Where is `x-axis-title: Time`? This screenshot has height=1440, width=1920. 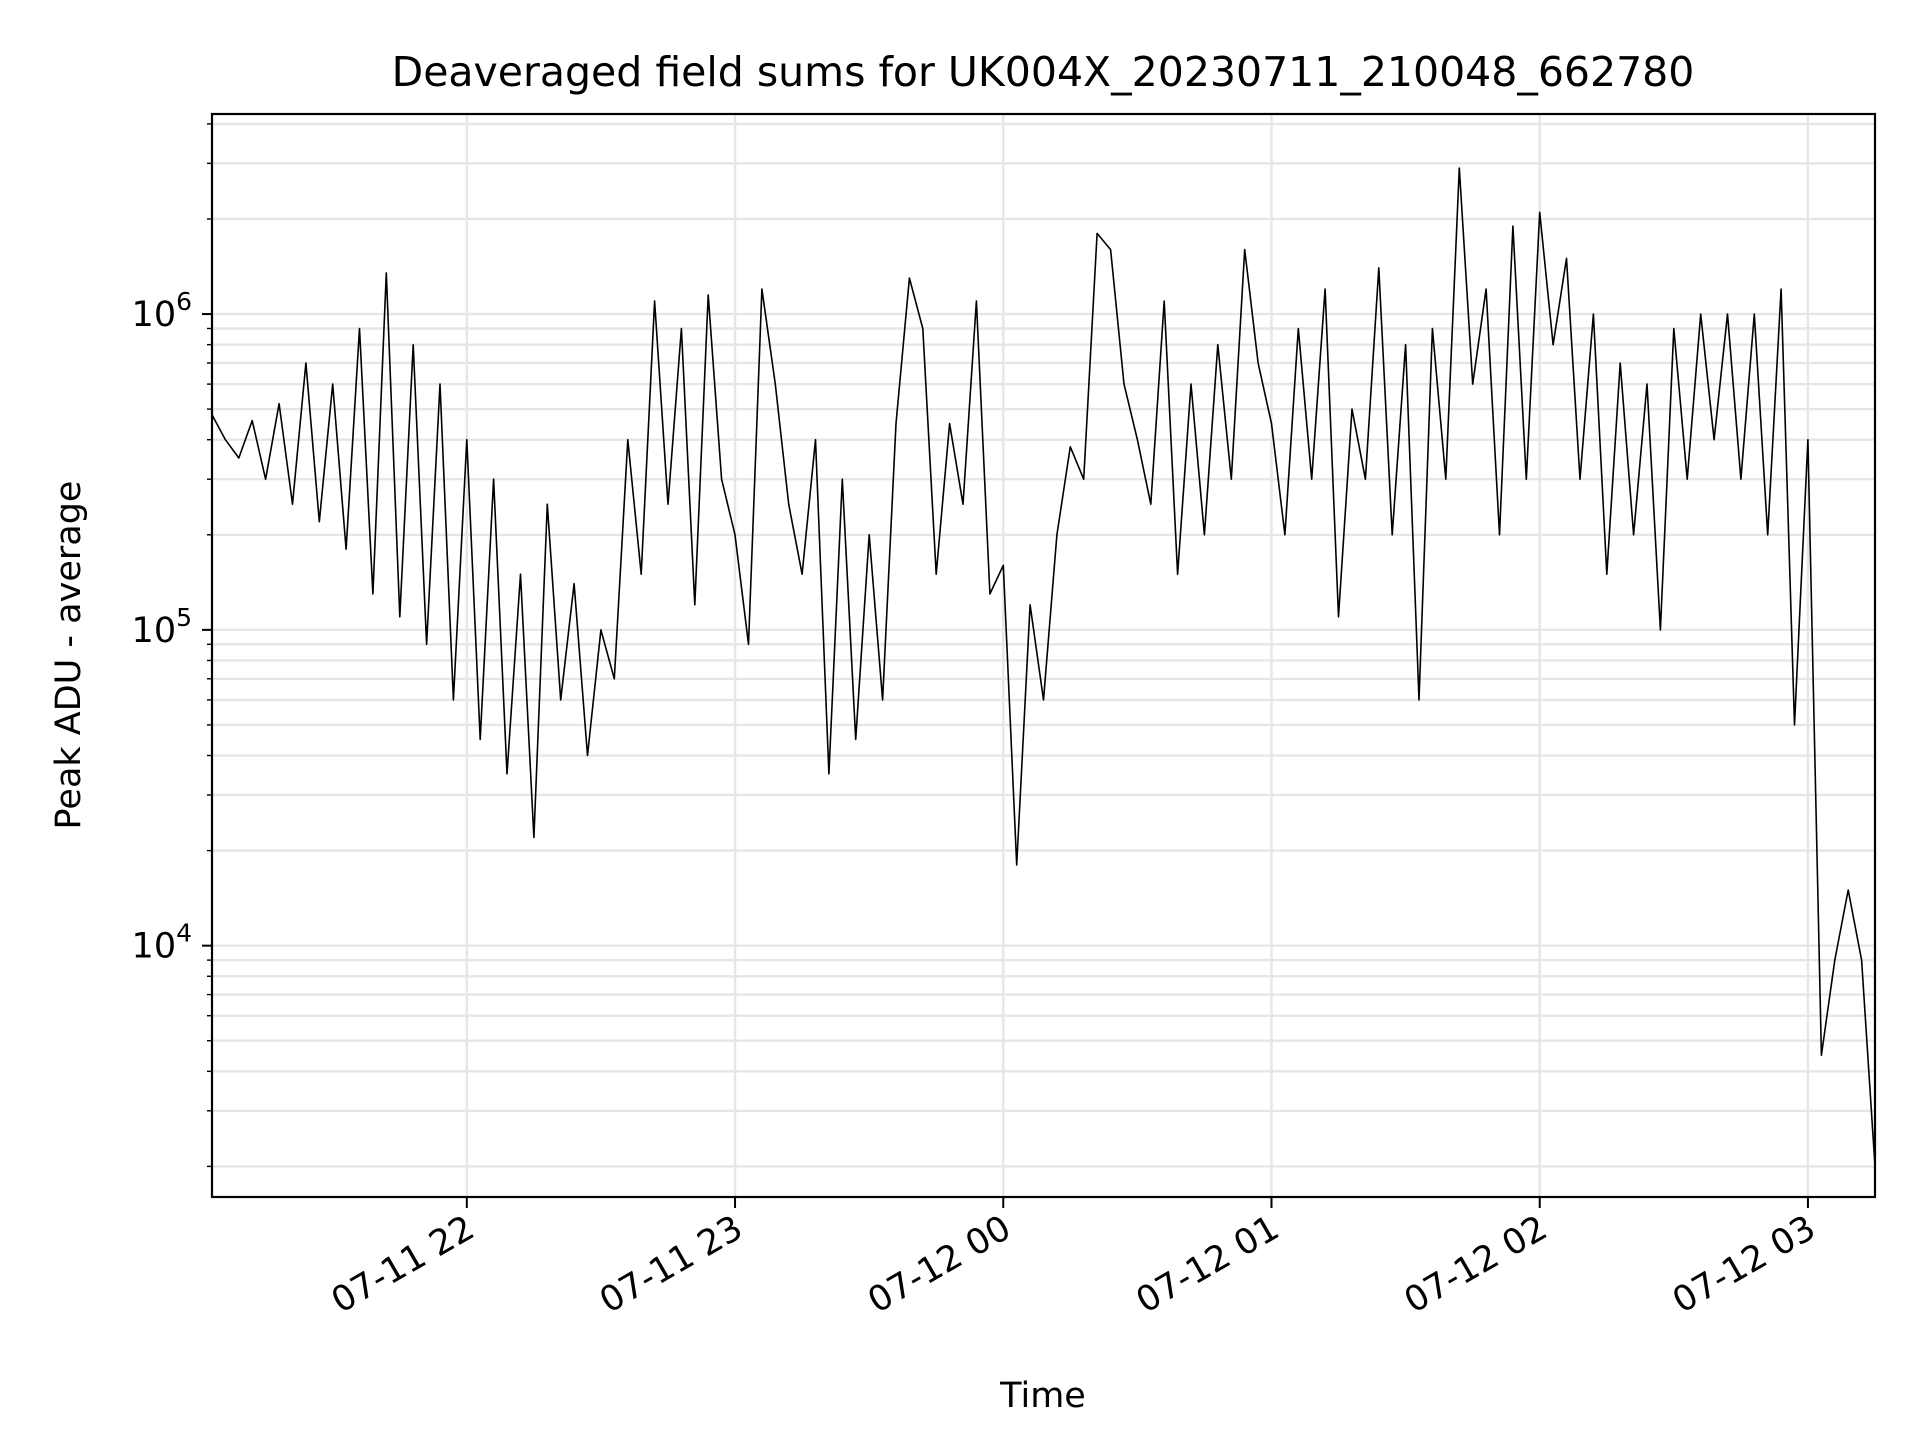
x-axis-title: Time is located at coordinates (1042, 1396).